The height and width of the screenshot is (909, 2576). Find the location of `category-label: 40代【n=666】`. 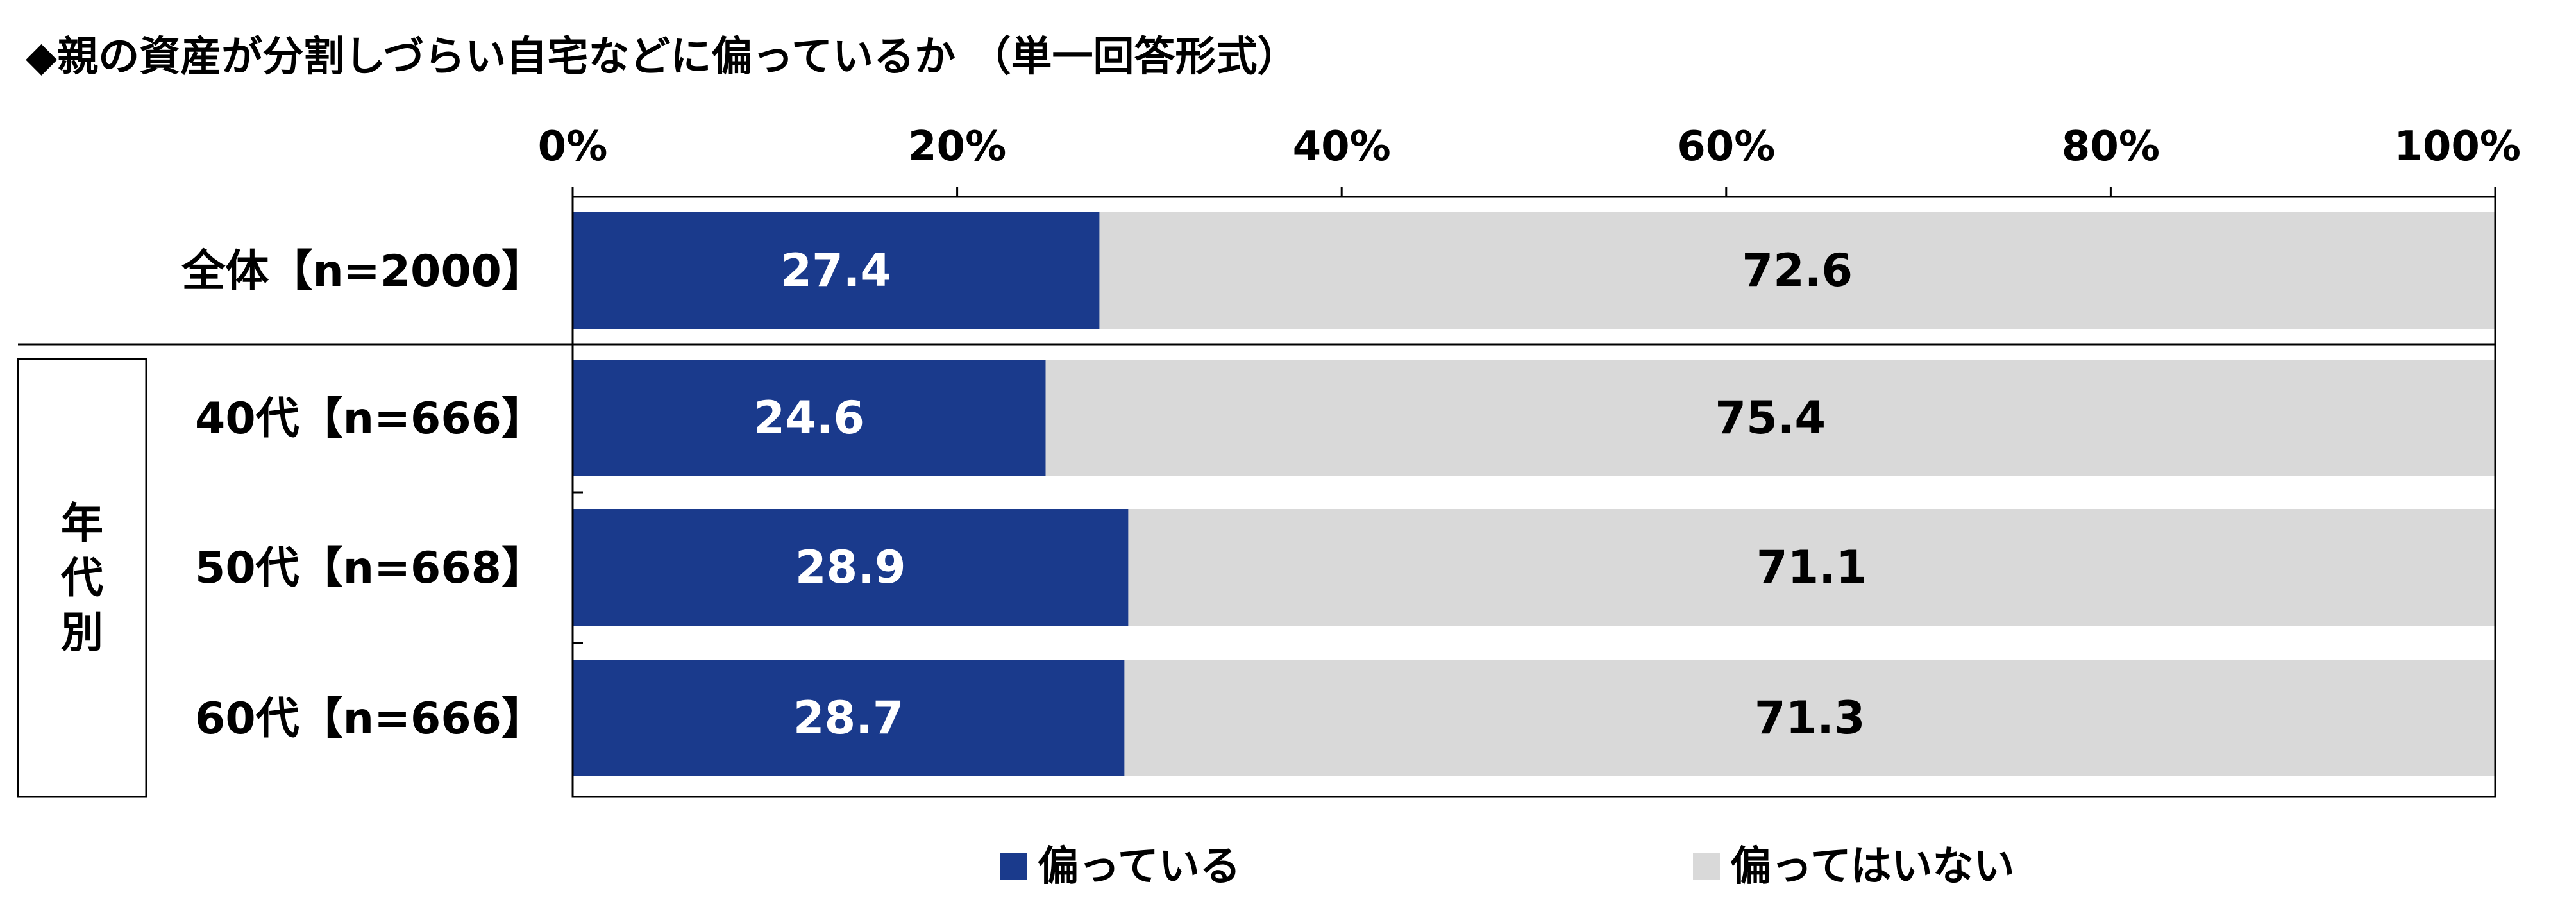

category-label: 40代【n=666】 is located at coordinates (370, 419).